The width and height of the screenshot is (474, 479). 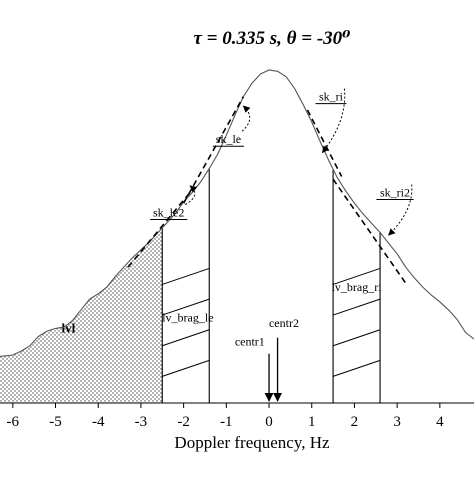 What do you see at coordinates (400, 210) in the screenshot?
I see `sk-ri2-label-arrow` at bounding box center [400, 210].